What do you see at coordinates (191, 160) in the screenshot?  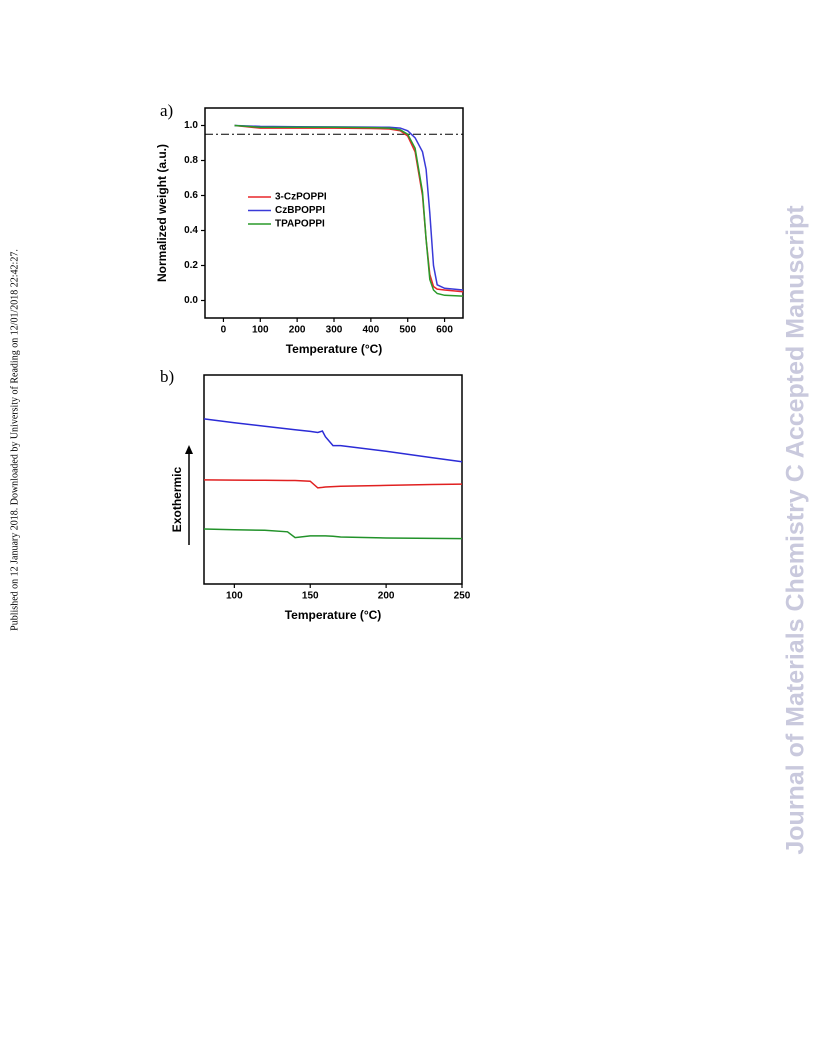 I see `y-tick-label: 0.8` at bounding box center [191, 160].